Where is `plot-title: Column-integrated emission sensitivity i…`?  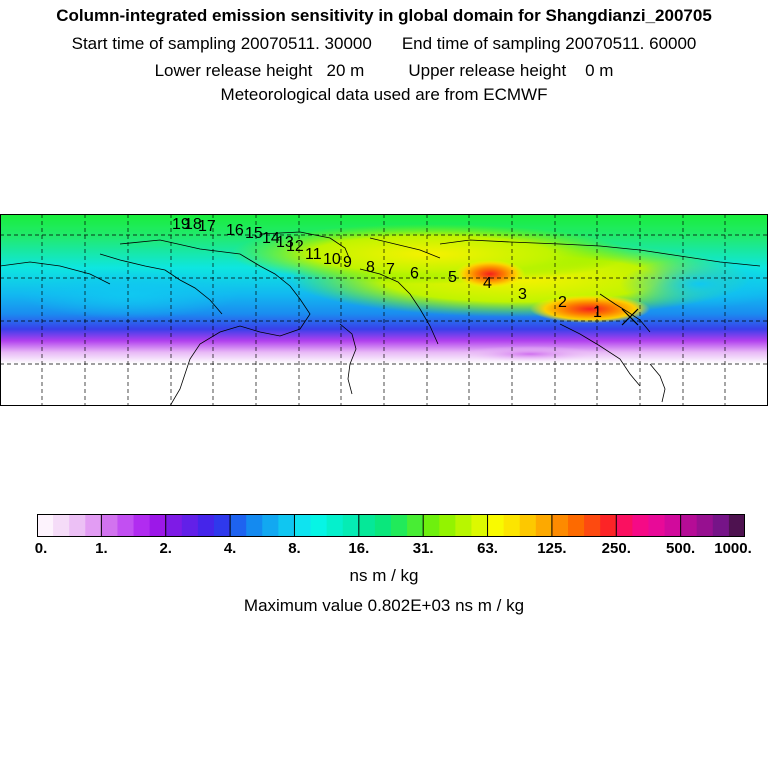 plot-title: Column-integrated emission sensitivity i… is located at coordinates (384, 15).